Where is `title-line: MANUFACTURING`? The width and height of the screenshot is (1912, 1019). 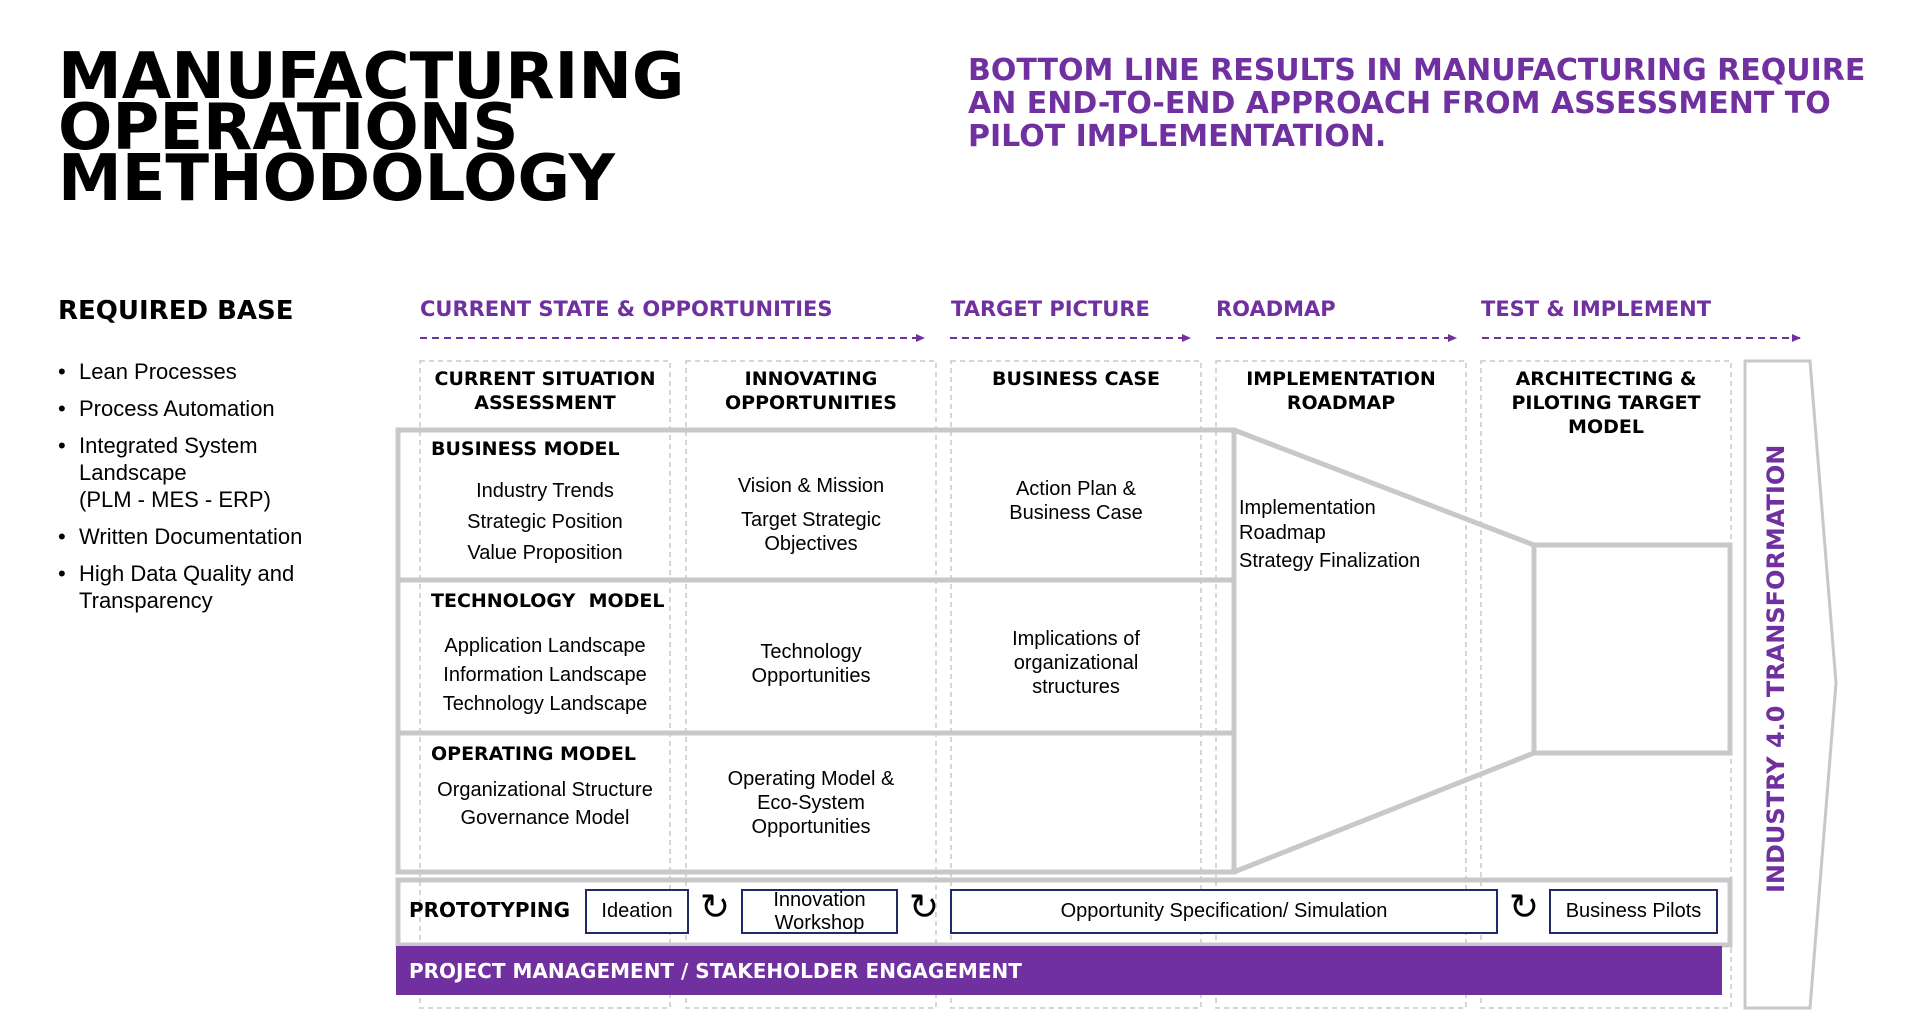
title-line: MANUFACTURING is located at coordinates (371, 77).